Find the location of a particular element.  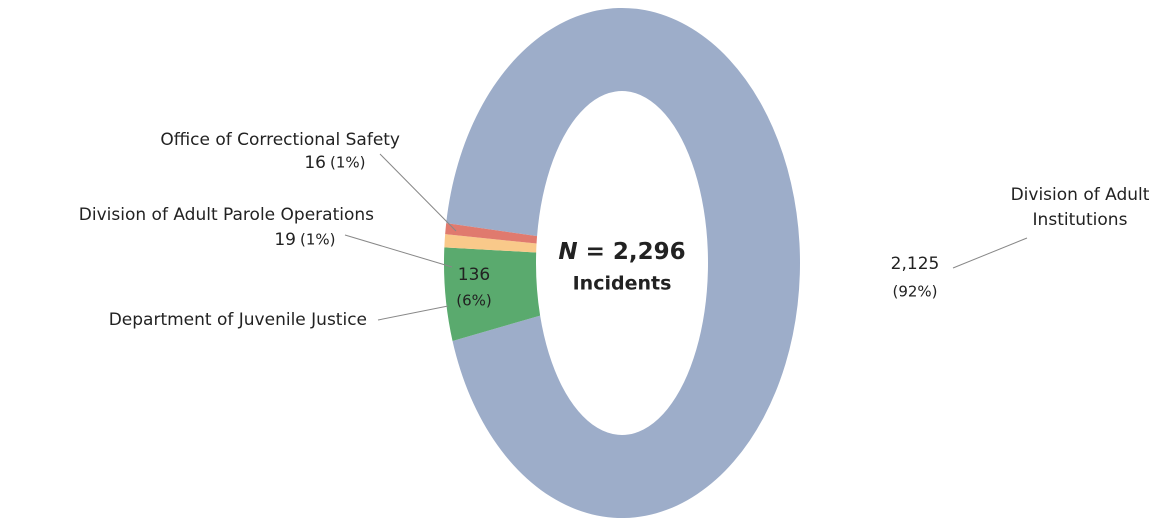

value-label: 16 is located at coordinates (315, 163).